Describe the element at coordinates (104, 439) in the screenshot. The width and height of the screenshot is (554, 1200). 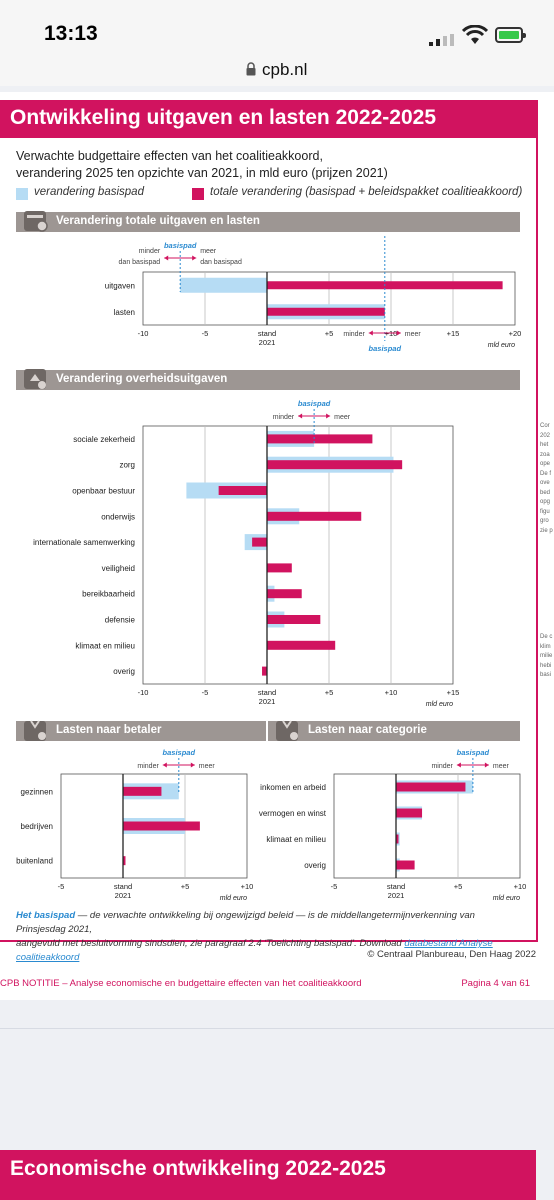
I see `category-label: sociale zekerheid` at that location.